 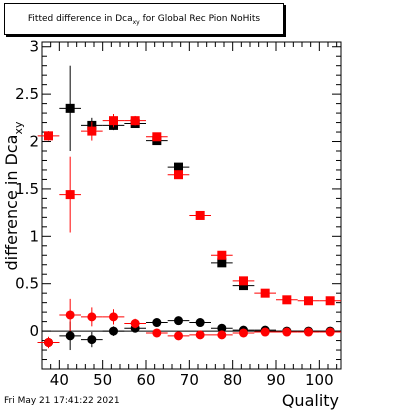 What do you see at coordinates (319, 380) in the screenshot?
I see `x-tick-label: 100` at bounding box center [319, 380].